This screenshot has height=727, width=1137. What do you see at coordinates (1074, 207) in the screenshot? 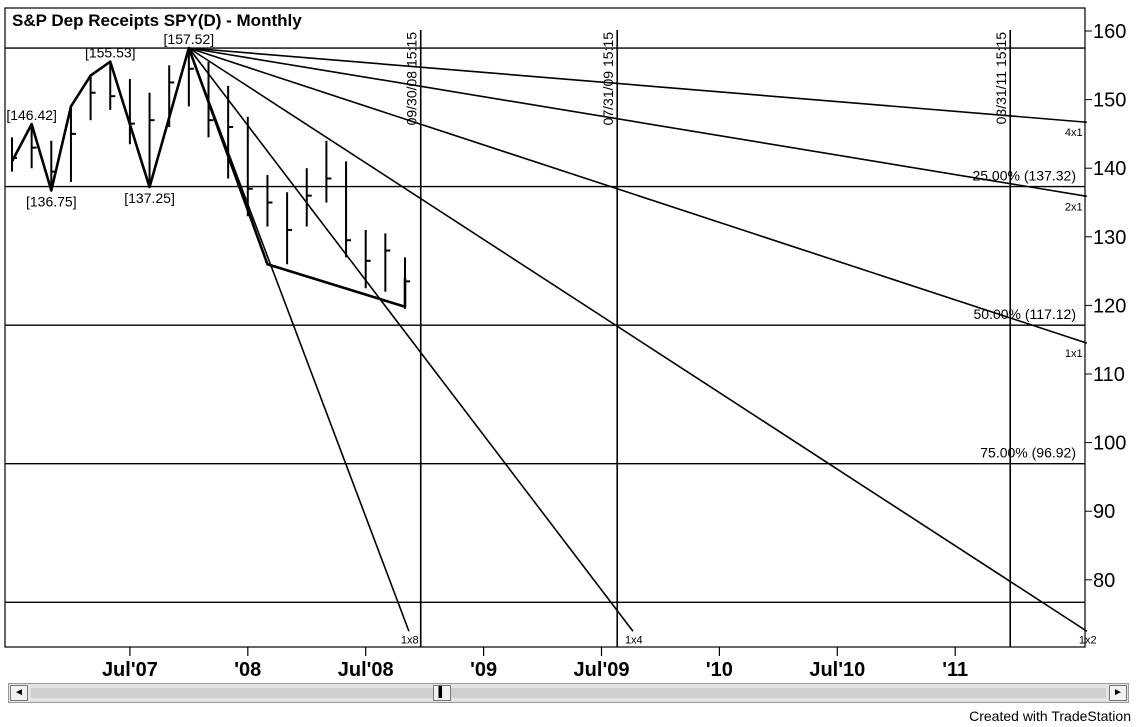
I see `gann-fan-label: 2x1` at bounding box center [1074, 207].